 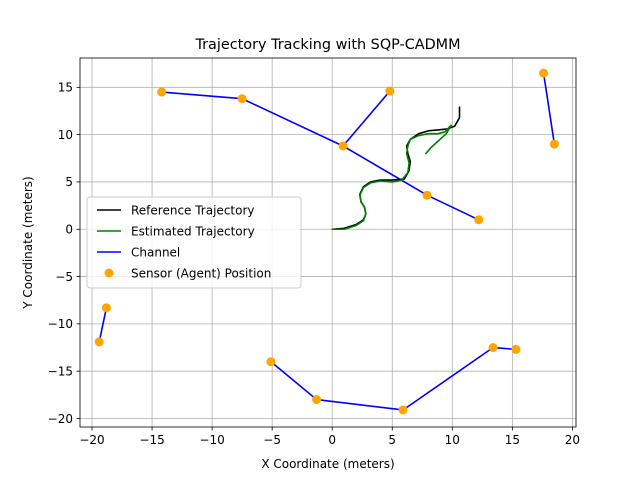 What do you see at coordinates (201, 274) in the screenshot?
I see `legend-label-sensor: Sensor (Agent) Position` at bounding box center [201, 274].